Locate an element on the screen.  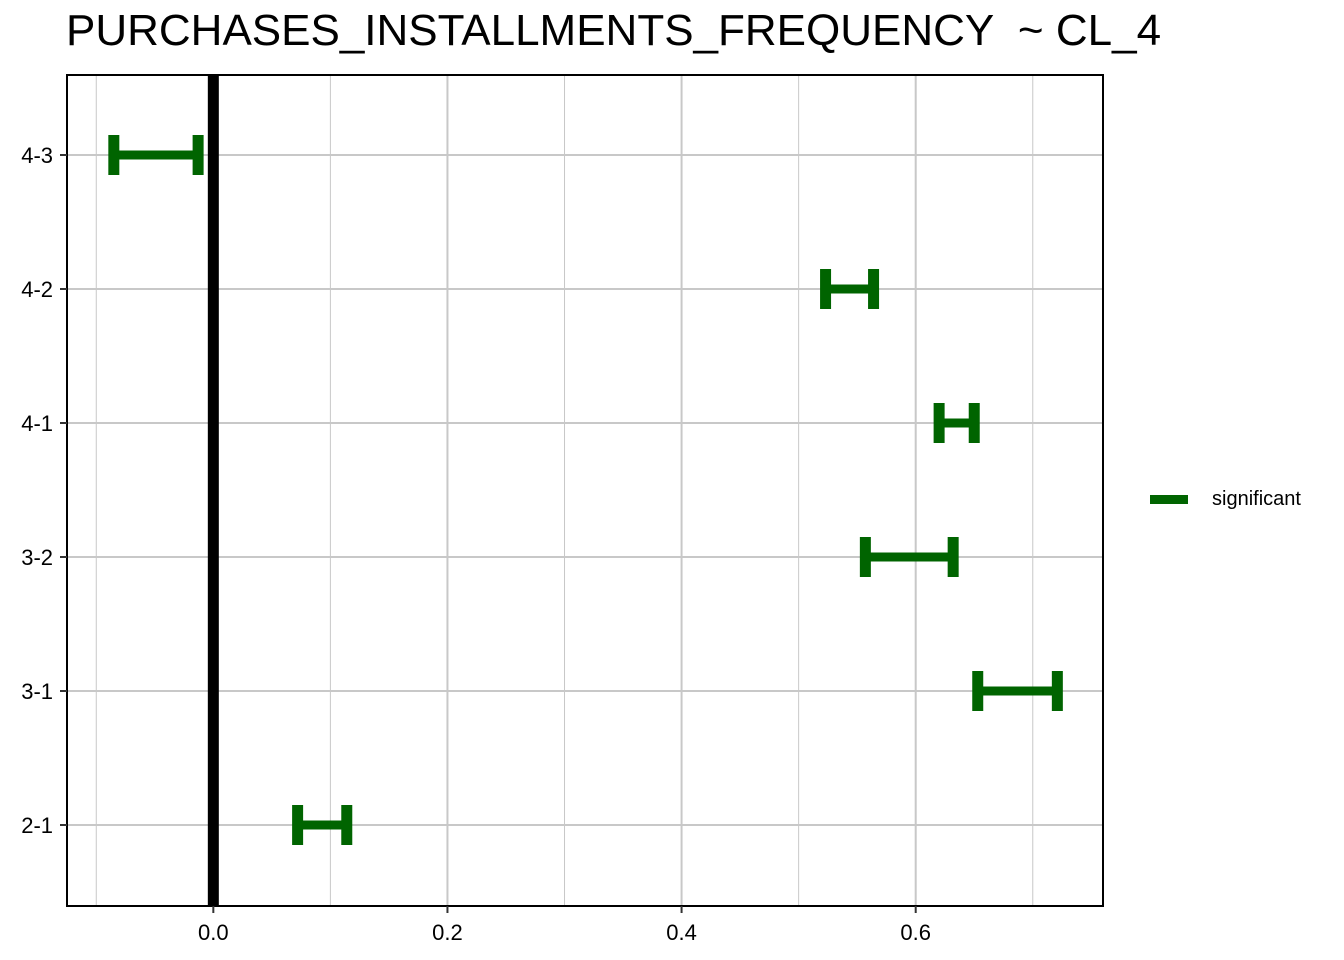
x-axis-ticks: 0.0 0.2 0.4 0.6 is located at coordinates (564, 925).